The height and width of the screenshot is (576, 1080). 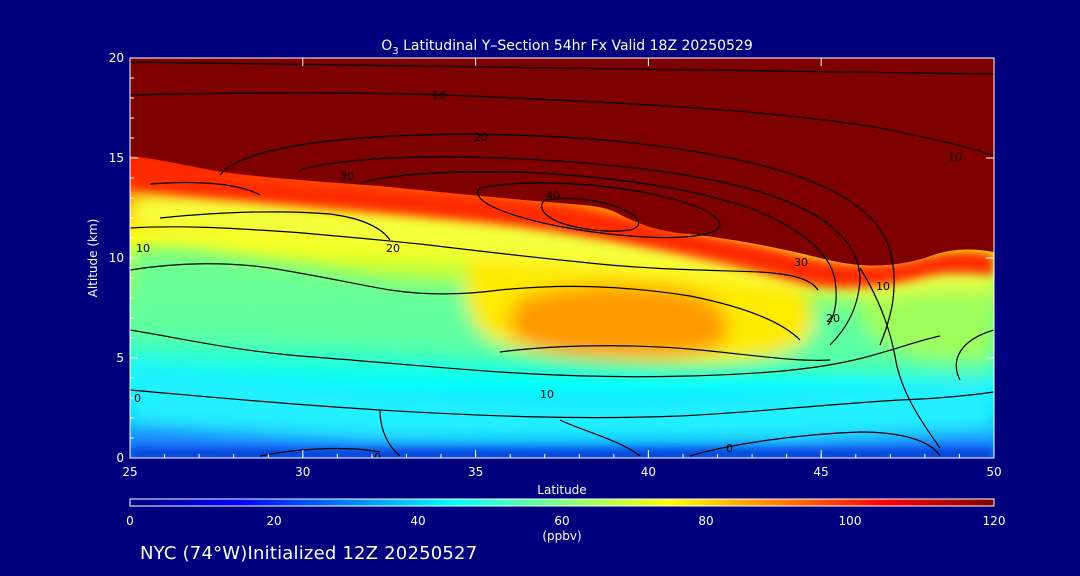 I want to click on field-blue-surface, so click(x=562, y=441).